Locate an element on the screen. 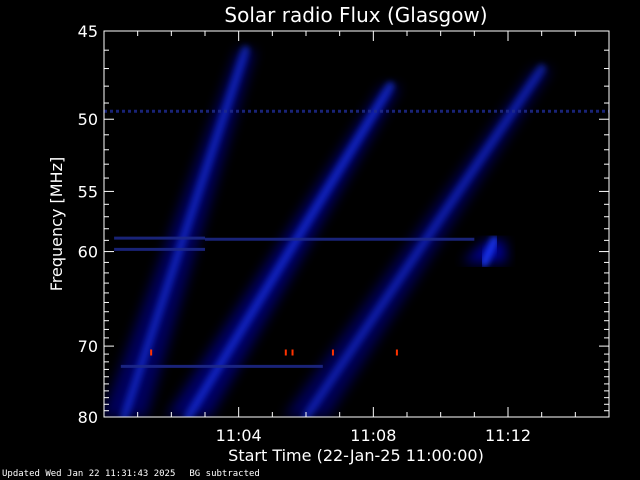  spike-layer is located at coordinates (274, 352).